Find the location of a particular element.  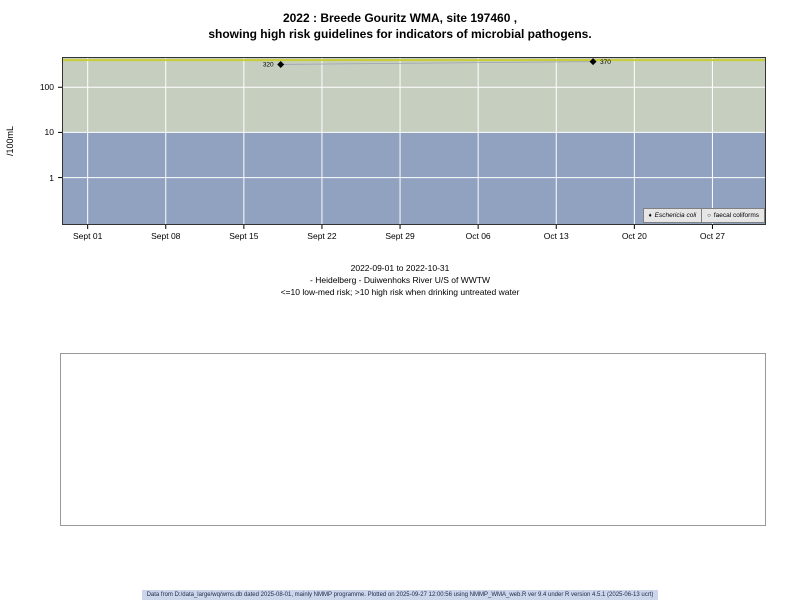

chart-title-line1: 2022 : Breede Gouritz WMA, site 197460 , is located at coordinates (400, 18).